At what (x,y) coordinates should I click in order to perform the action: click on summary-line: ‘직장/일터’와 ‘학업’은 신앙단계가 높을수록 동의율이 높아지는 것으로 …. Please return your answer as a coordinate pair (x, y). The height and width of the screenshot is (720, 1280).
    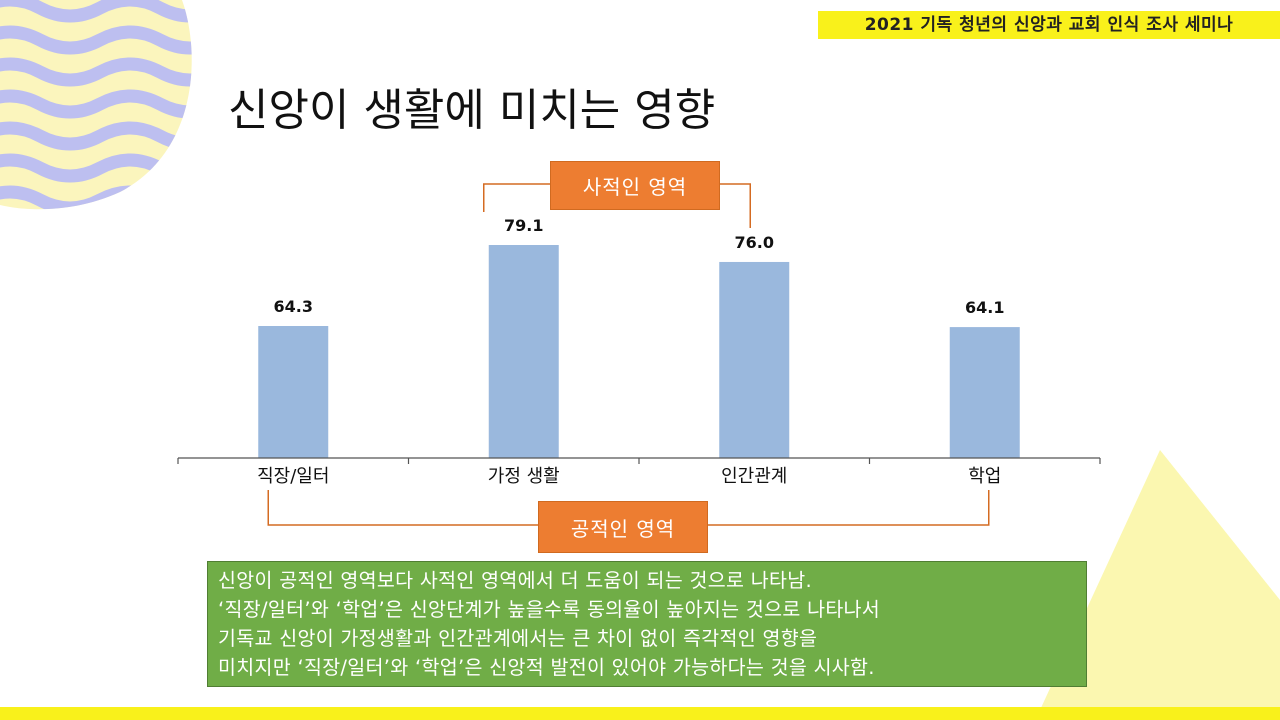
    Looking at the image, I should click on (549, 609).